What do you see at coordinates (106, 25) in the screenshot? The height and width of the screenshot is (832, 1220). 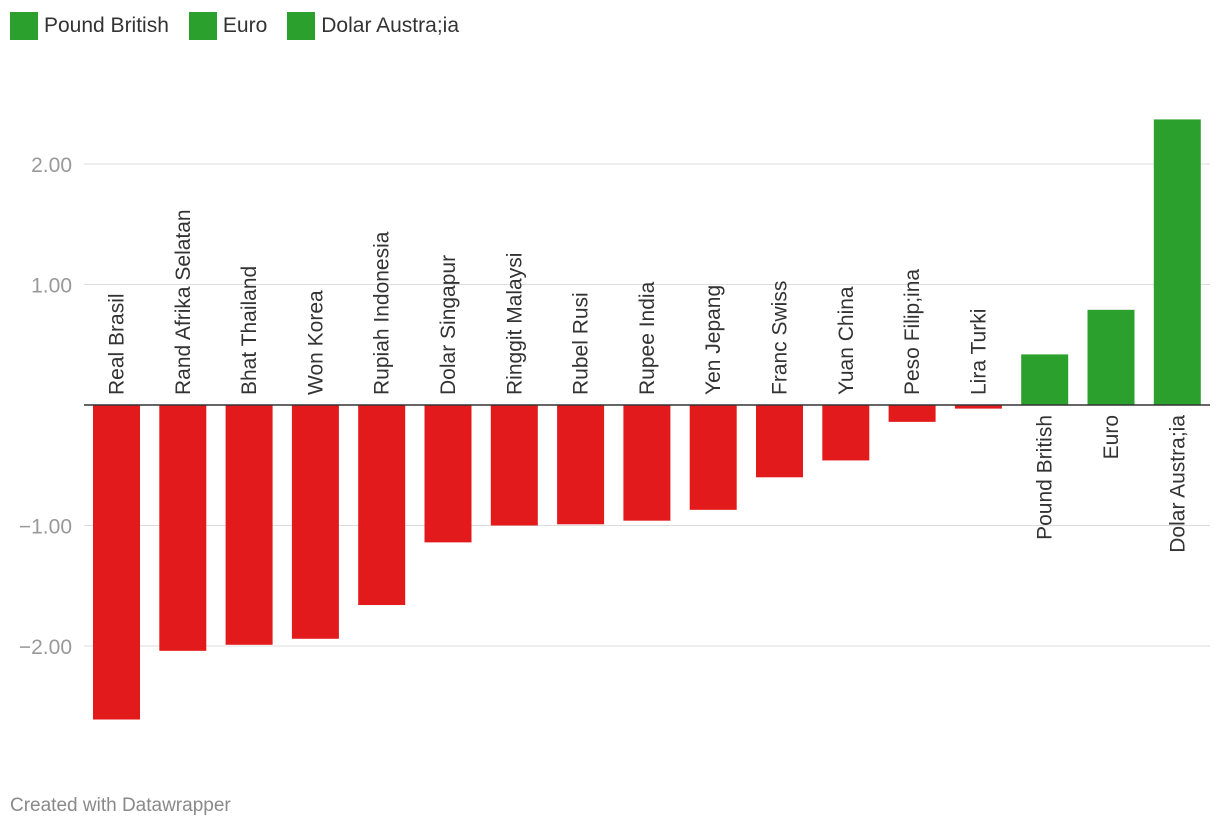 I see `legend-label: Pound British` at bounding box center [106, 25].